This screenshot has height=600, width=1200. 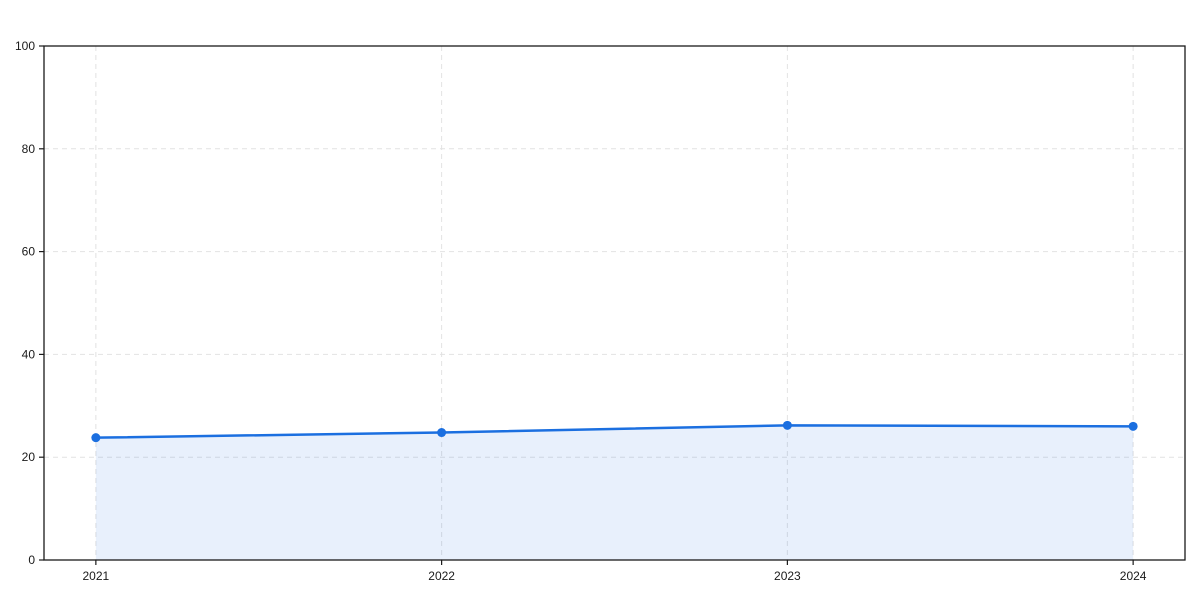 I want to click on y-tick-label: 20, so click(x=29, y=457).